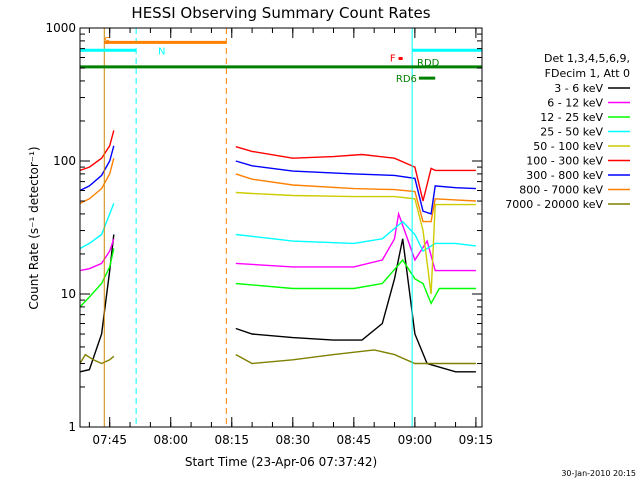 This screenshot has width=640, height=480. I want to click on series-line-100-300-kev-seg1, so click(355, 174).